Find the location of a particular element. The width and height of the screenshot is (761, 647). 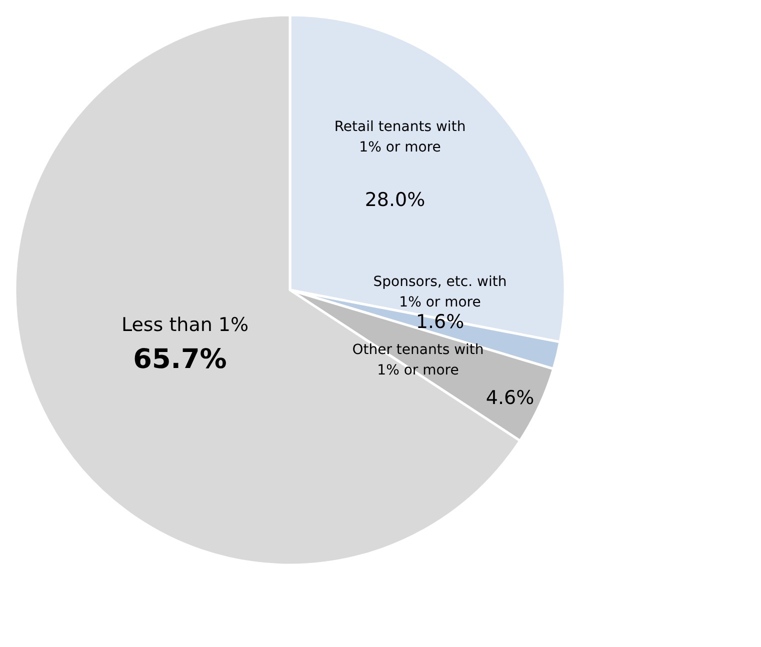

slice-label: Less than 1% is located at coordinates (185, 325).